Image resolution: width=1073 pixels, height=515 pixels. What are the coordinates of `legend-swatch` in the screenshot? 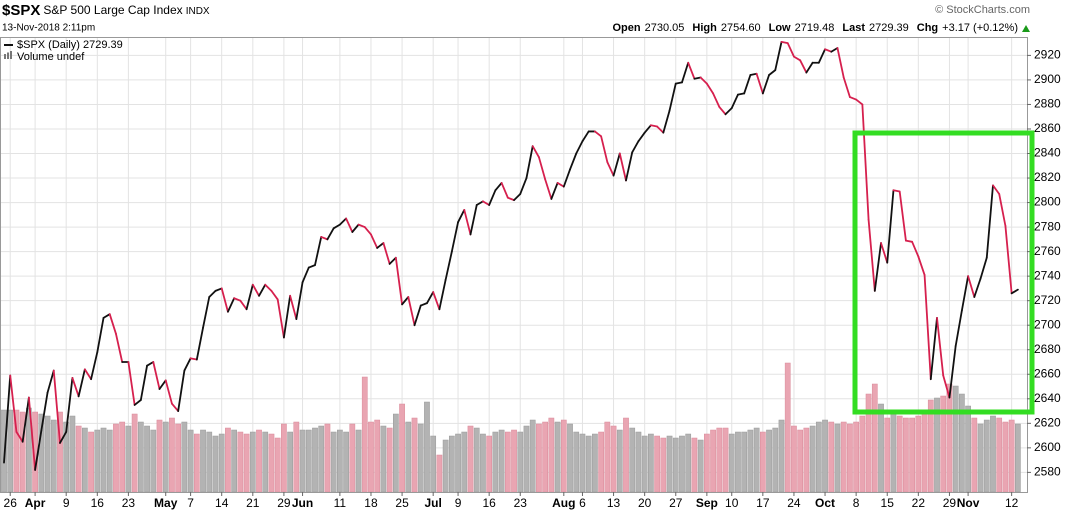 It's located at (11, 55).